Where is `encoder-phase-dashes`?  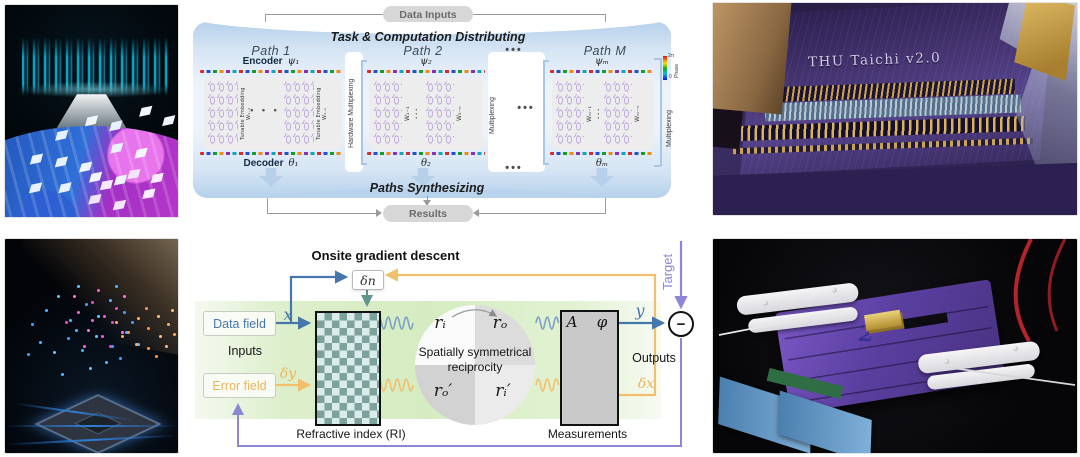 encoder-phase-dashes is located at coordinates (602, 71).